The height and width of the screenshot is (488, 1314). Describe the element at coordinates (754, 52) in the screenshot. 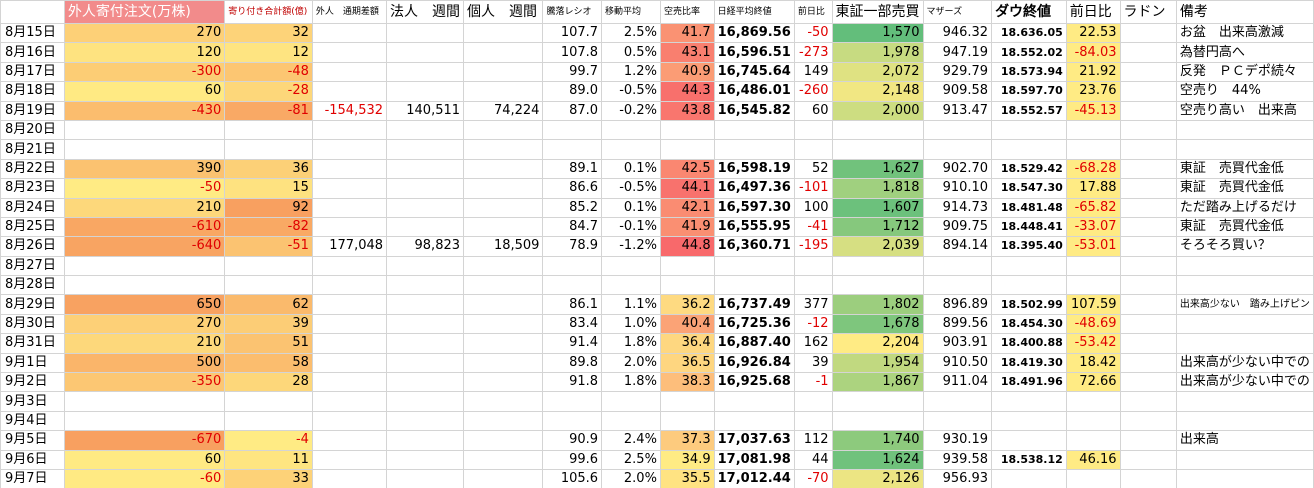

I see `value-cell: 16,596.51` at that location.